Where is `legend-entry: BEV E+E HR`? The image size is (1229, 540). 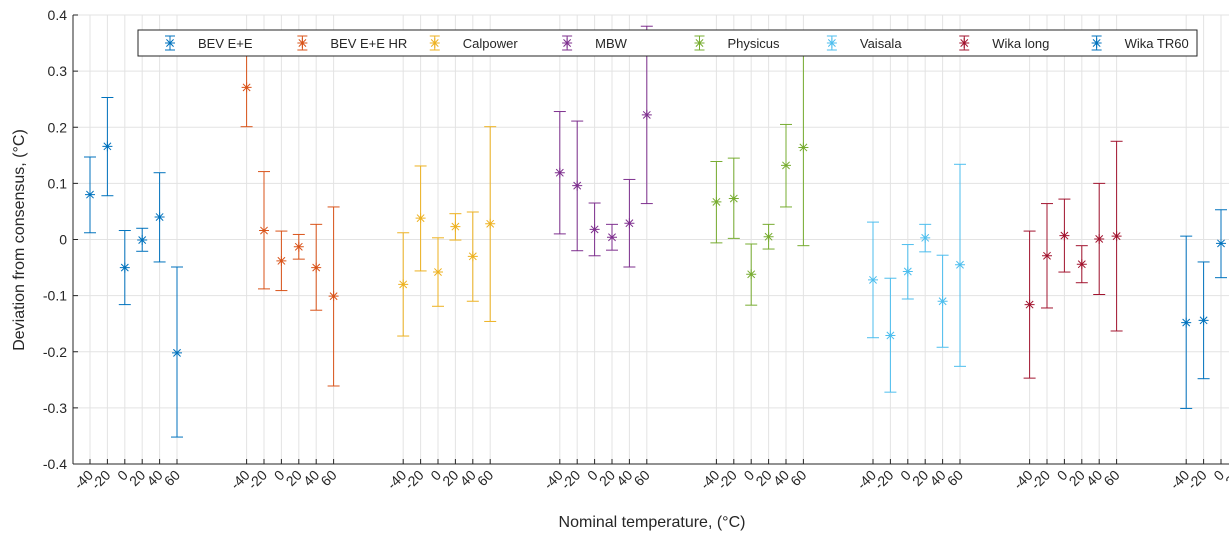 legend-entry: BEV E+E HR is located at coordinates (352, 43).